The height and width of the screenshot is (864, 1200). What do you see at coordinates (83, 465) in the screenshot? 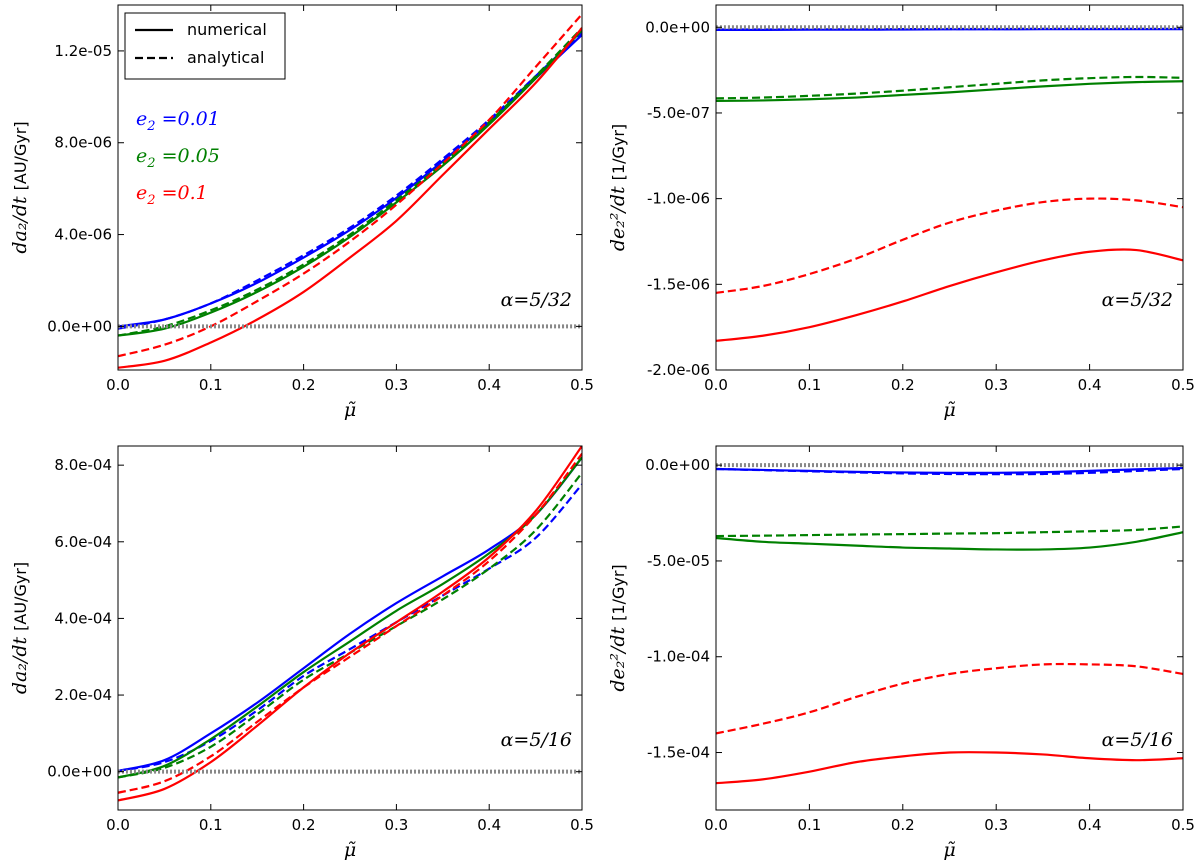
I see `y-tick-label: 8.0e-04` at bounding box center [83, 465].